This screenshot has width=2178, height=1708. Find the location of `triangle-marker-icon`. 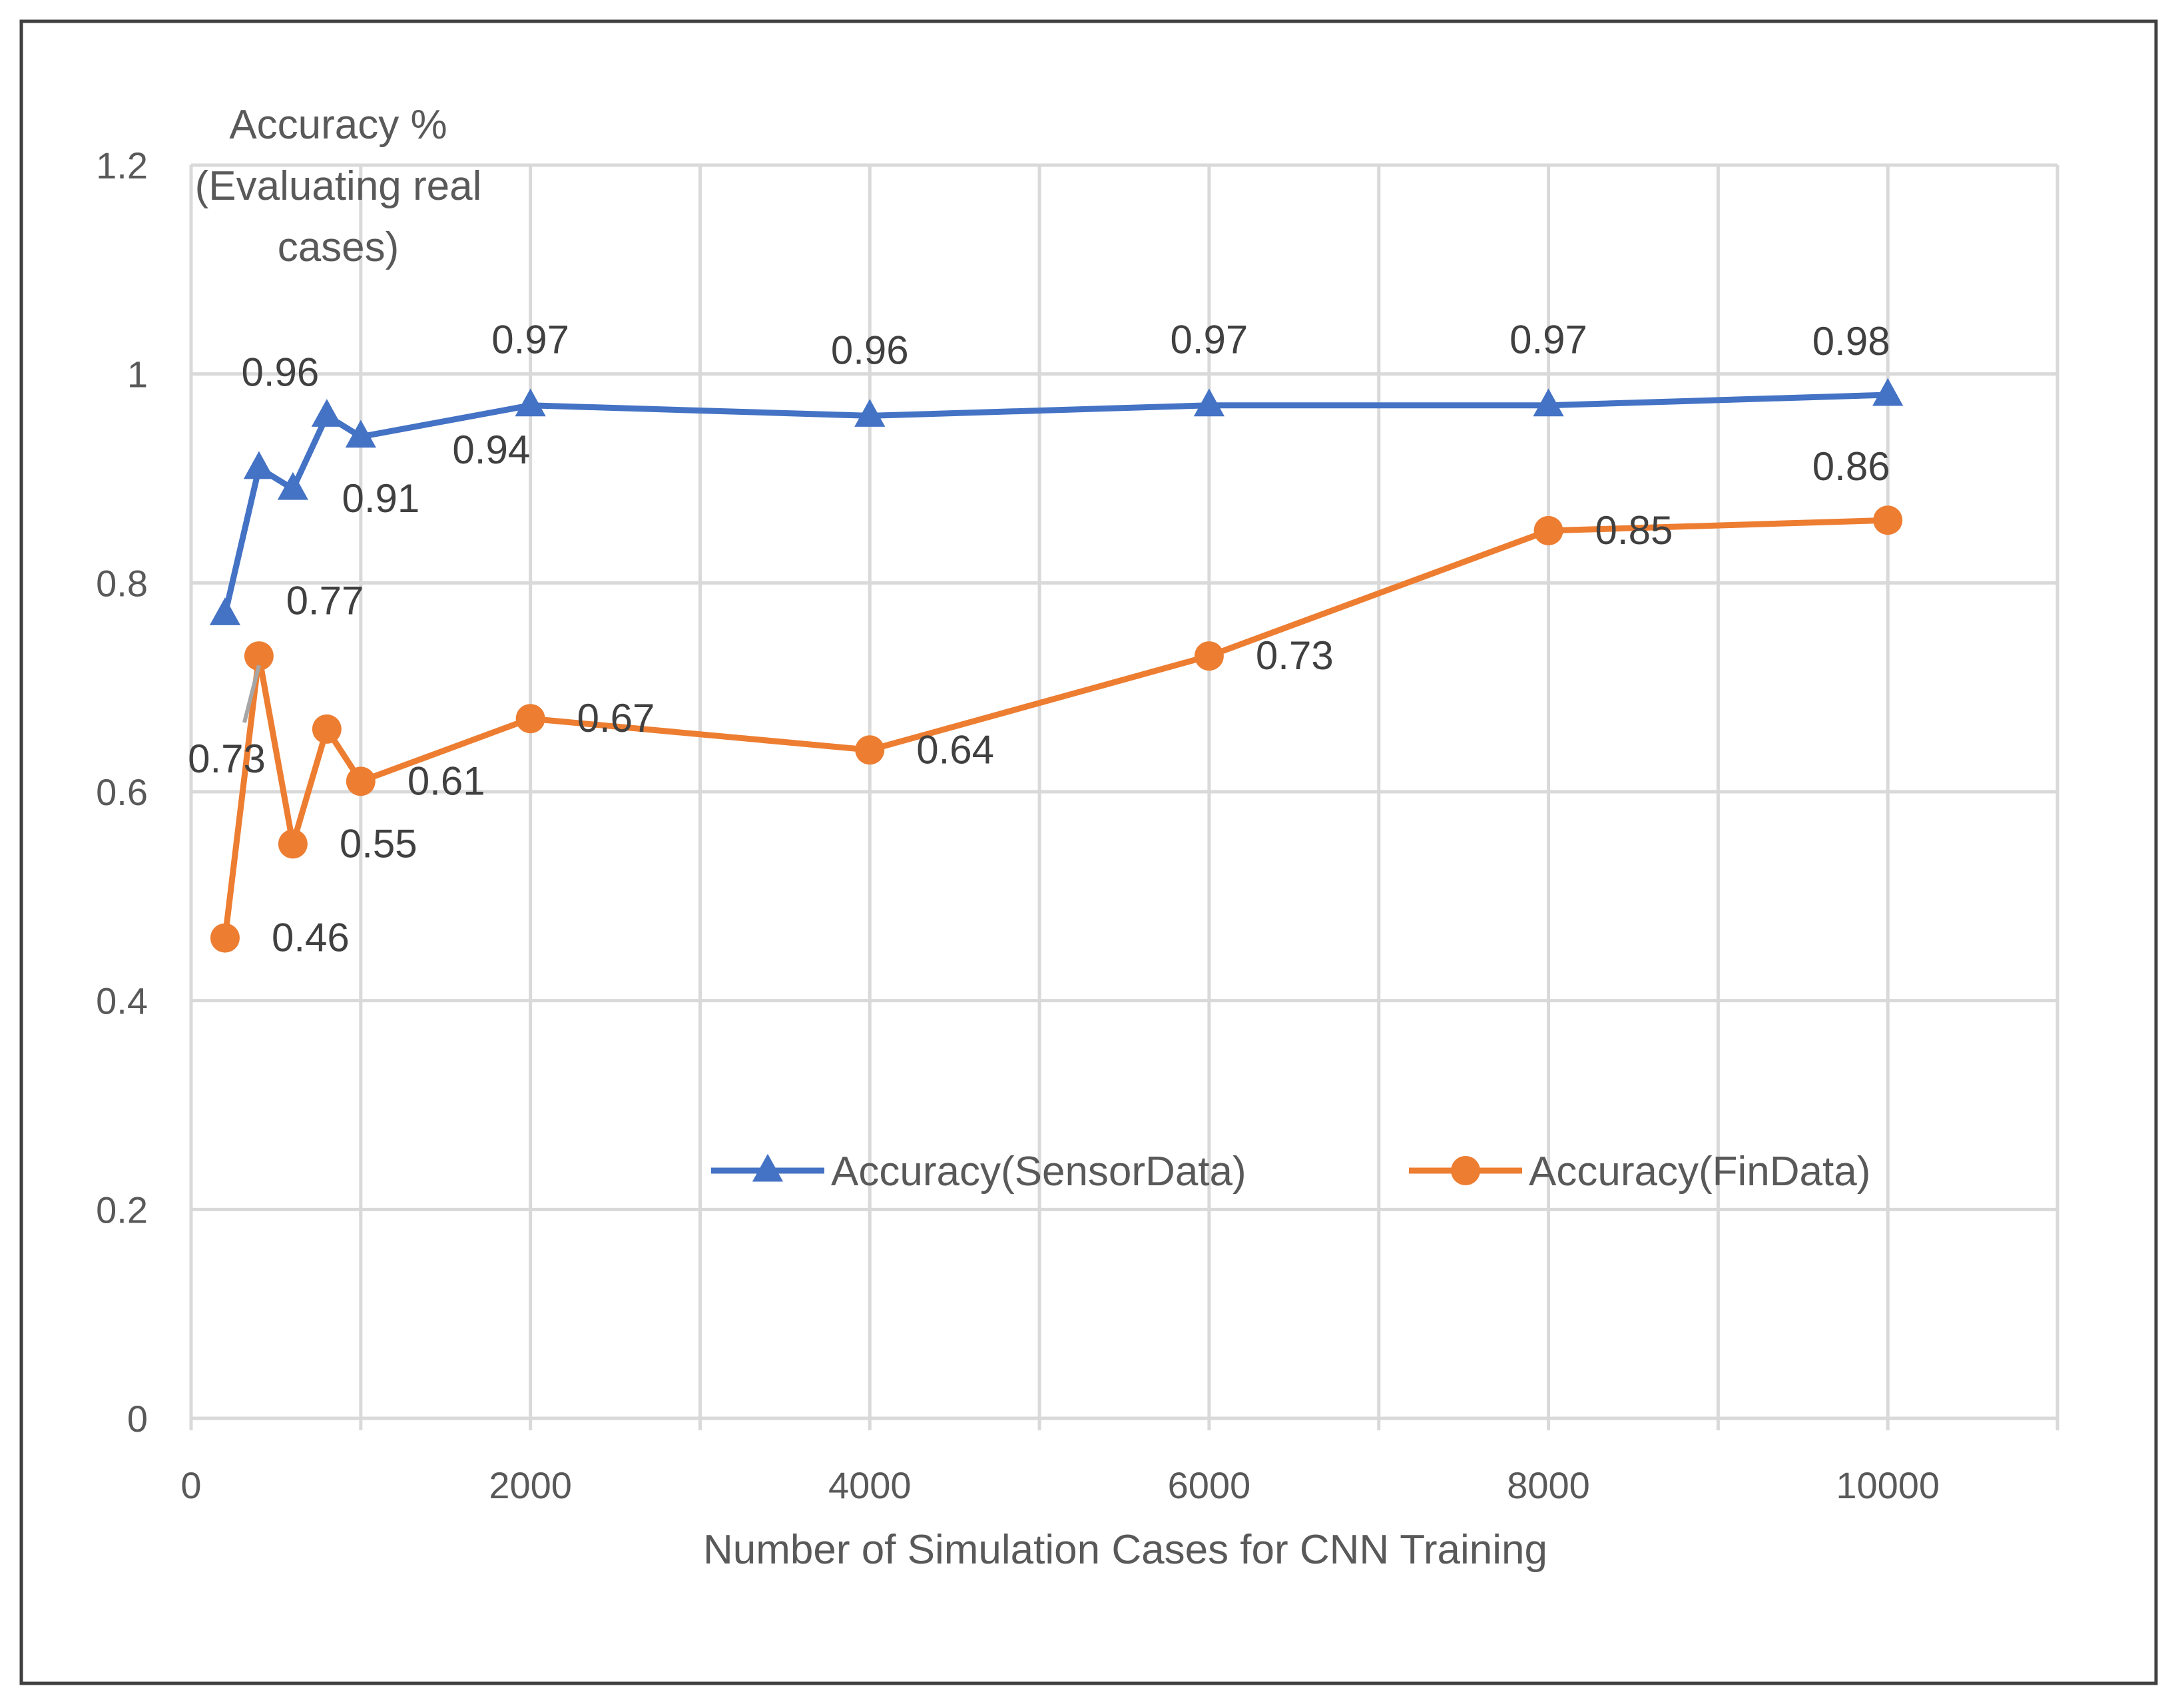

triangle-marker-icon is located at coordinates (768, 1167).